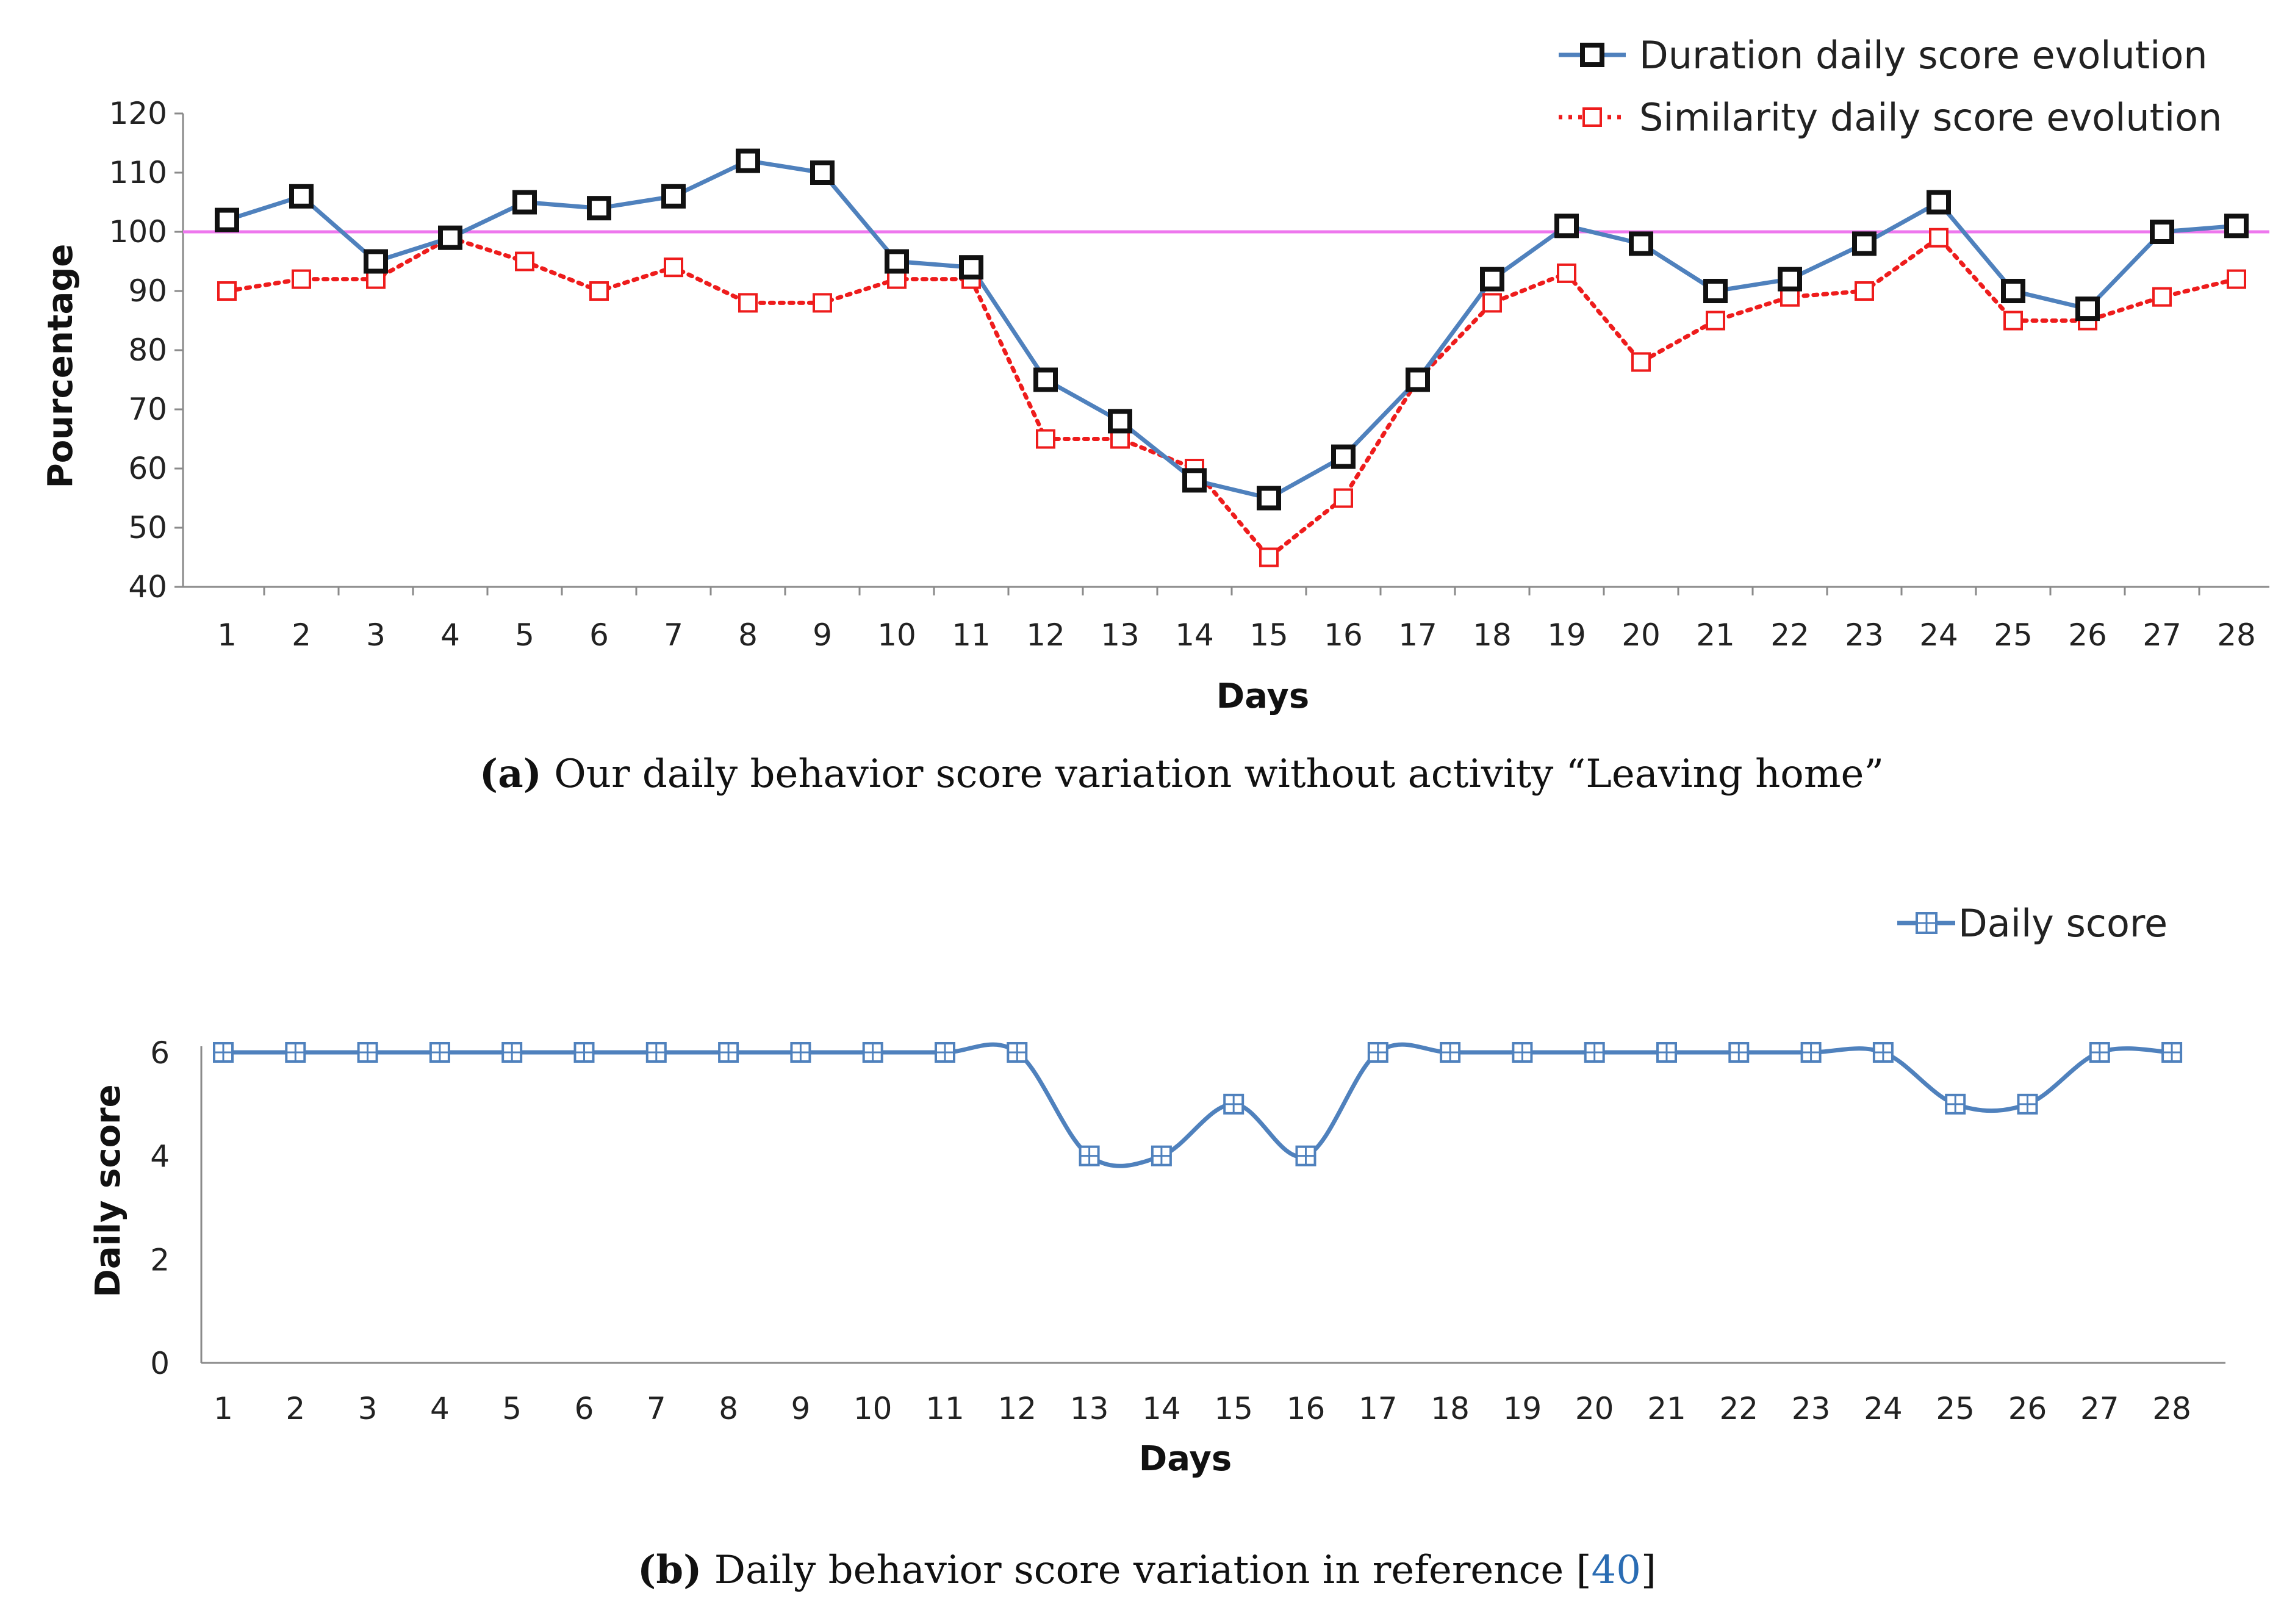  What do you see at coordinates (801, 1408) in the screenshot?
I see `chart-b-x-tick-label: 9` at bounding box center [801, 1408].